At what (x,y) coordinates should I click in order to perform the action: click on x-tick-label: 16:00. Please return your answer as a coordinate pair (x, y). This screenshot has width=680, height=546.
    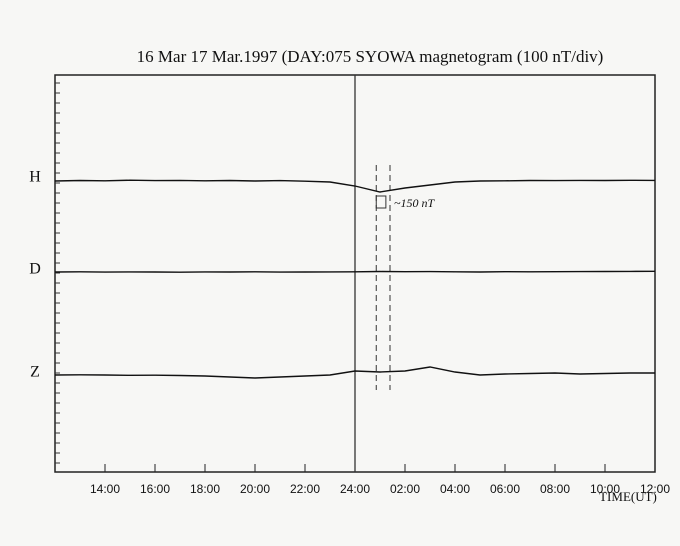
    Looking at the image, I should click on (155, 489).